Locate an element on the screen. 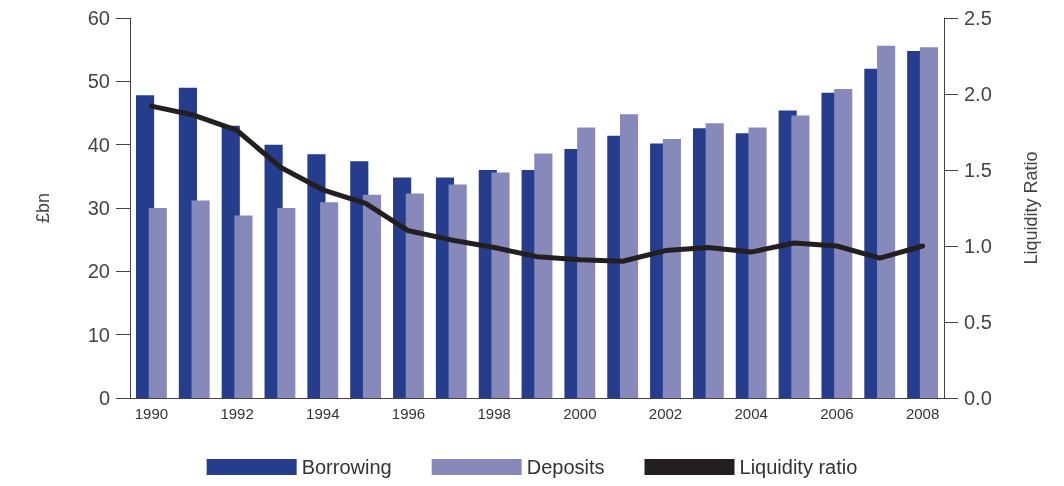  x-tick-label: 1996 is located at coordinates (408, 413).